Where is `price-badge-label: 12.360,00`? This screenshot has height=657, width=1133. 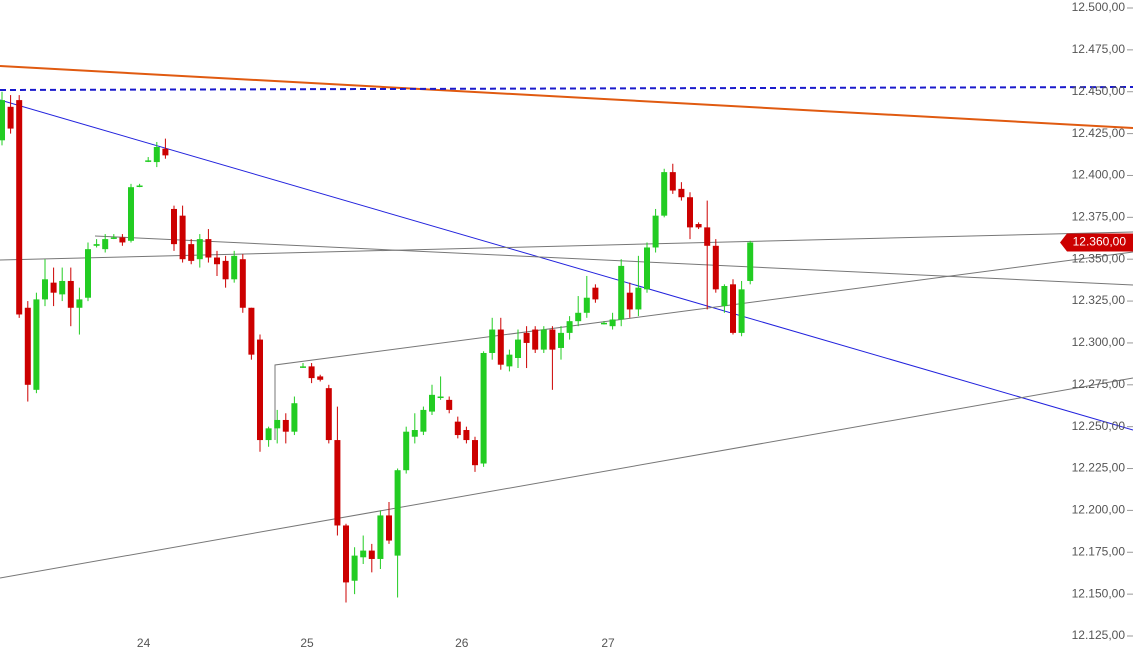 price-badge-label: 12.360,00 is located at coordinates (1100, 242).